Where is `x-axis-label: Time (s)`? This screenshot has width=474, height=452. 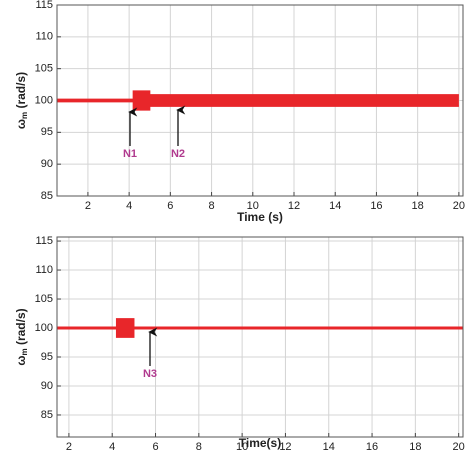
x-axis-label: Time (s) is located at coordinates (260, 217).